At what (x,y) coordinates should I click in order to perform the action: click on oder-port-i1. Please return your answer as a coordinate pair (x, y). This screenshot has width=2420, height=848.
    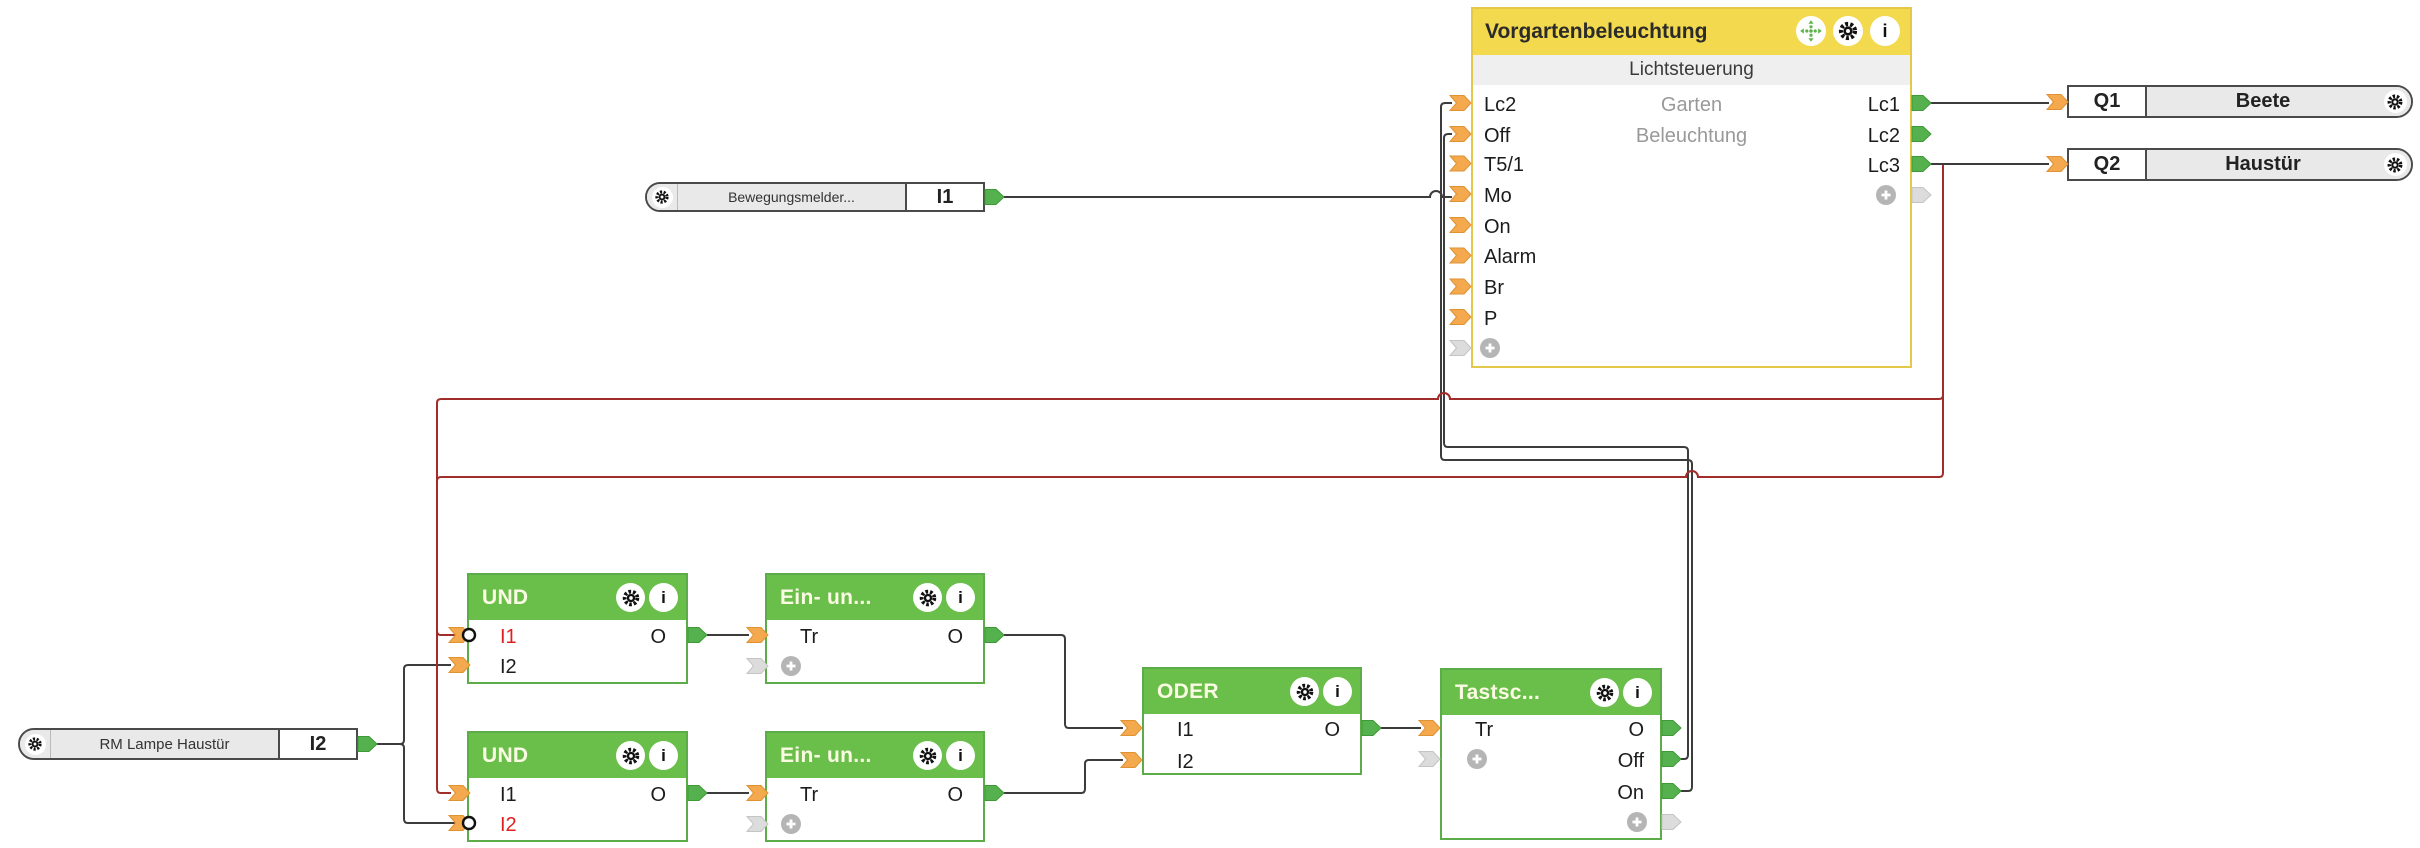
    Looking at the image, I should click on (1131, 728).